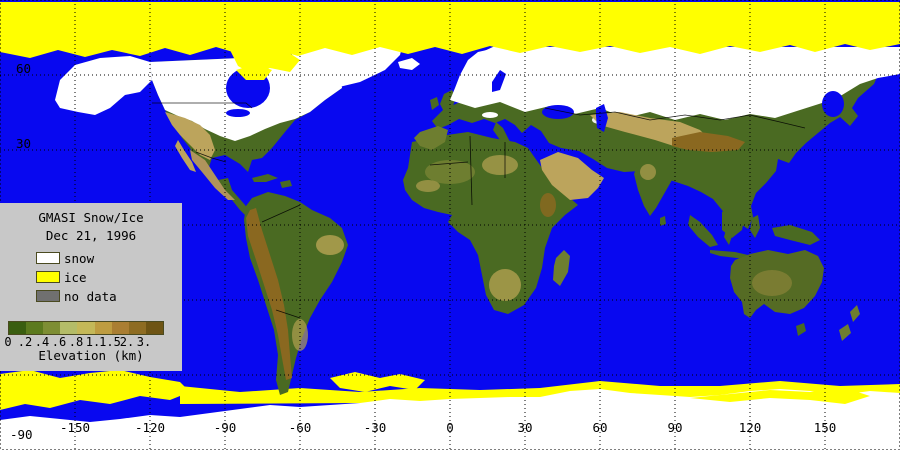 This screenshot has width=900, height=450. I want to click on lon-tick-label: 90, so click(675, 427).